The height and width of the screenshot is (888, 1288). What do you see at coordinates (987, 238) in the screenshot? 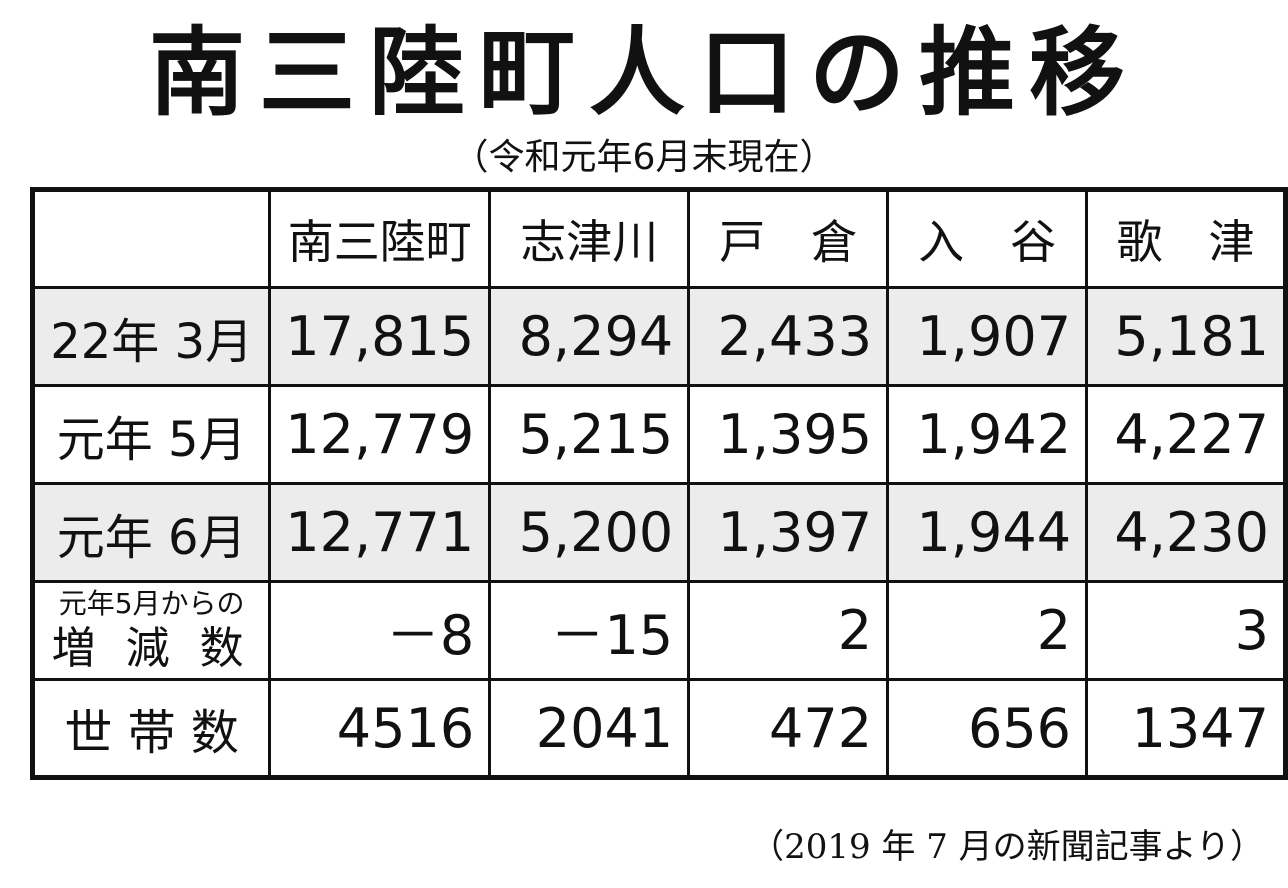
I see `column-header: 入 谷` at bounding box center [987, 238].